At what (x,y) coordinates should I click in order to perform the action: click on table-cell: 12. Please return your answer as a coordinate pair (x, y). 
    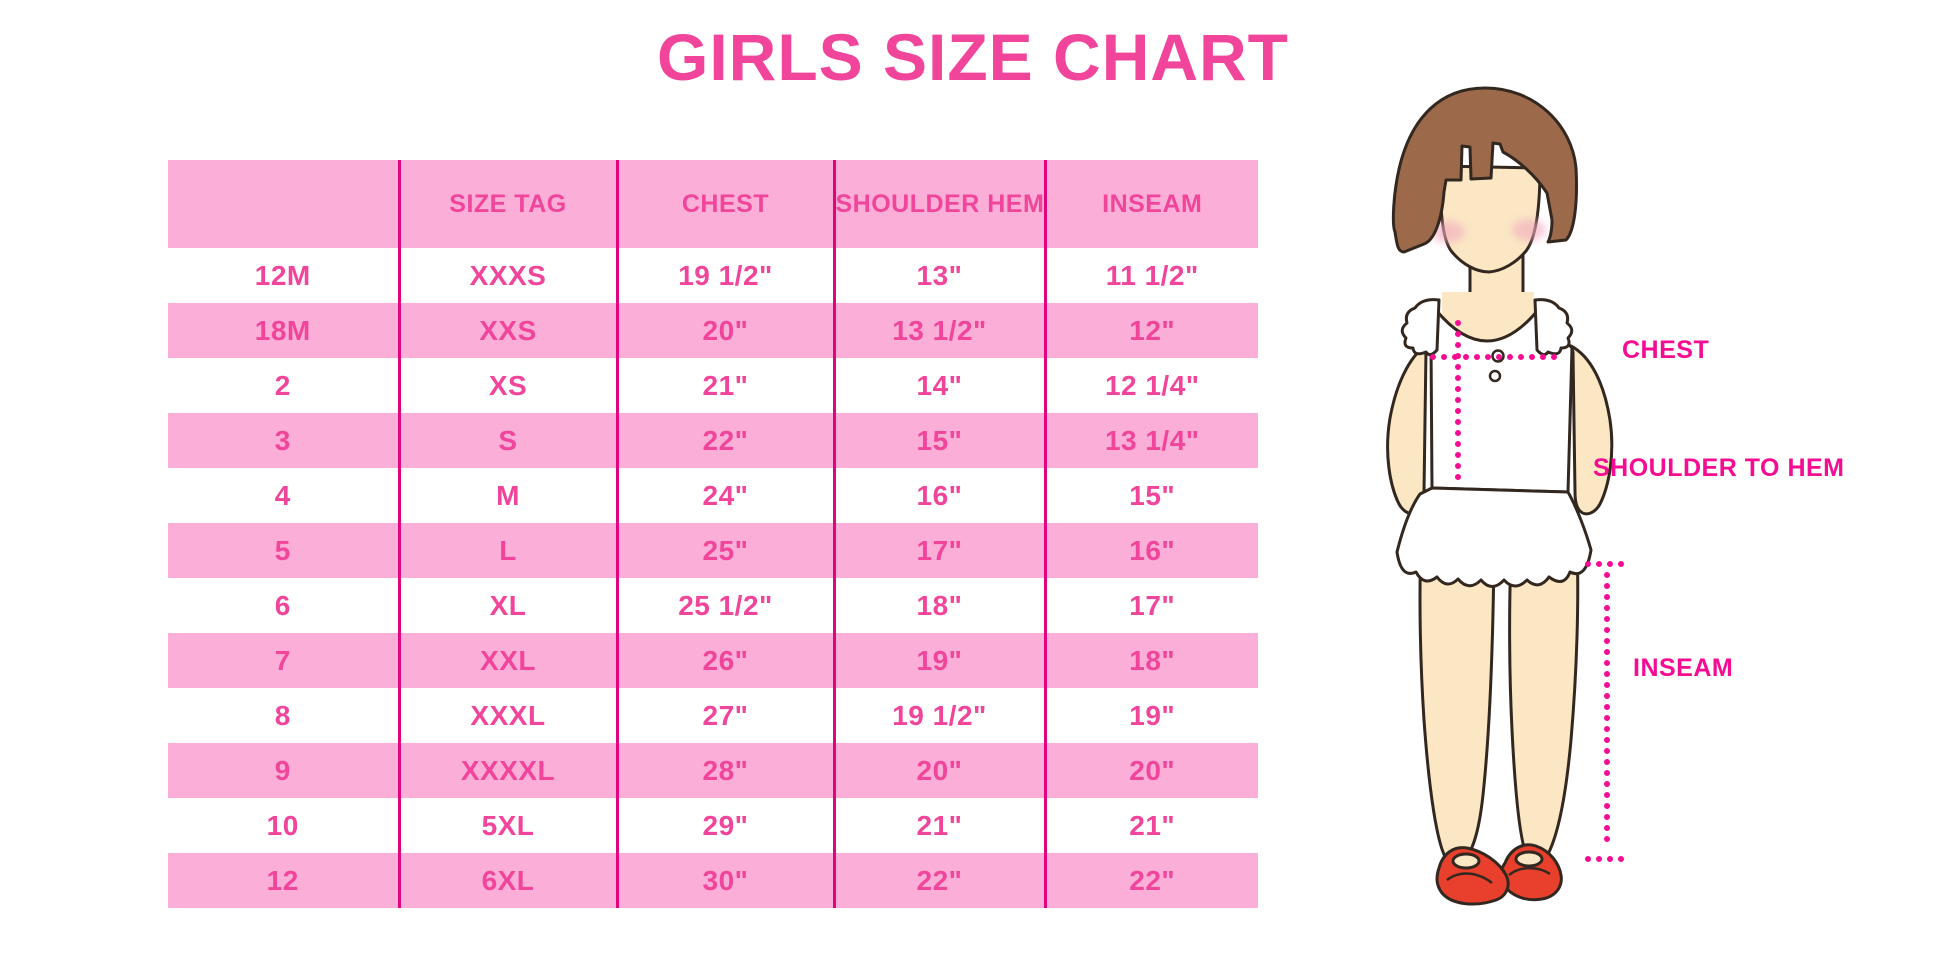
    Looking at the image, I should click on (284, 880).